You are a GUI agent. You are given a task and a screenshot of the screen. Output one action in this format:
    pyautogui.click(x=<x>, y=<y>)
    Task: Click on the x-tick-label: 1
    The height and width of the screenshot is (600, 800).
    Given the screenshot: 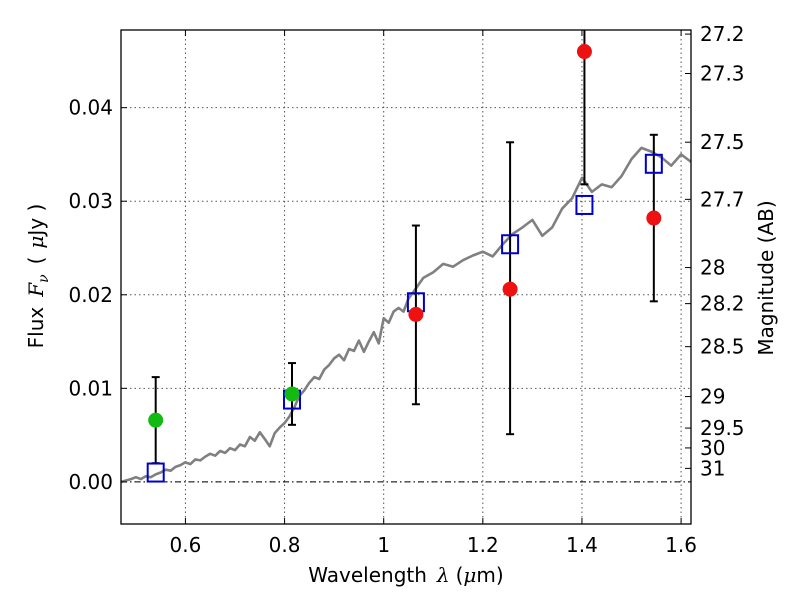 What is the action you would take?
    pyautogui.click(x=383, y=545)
    